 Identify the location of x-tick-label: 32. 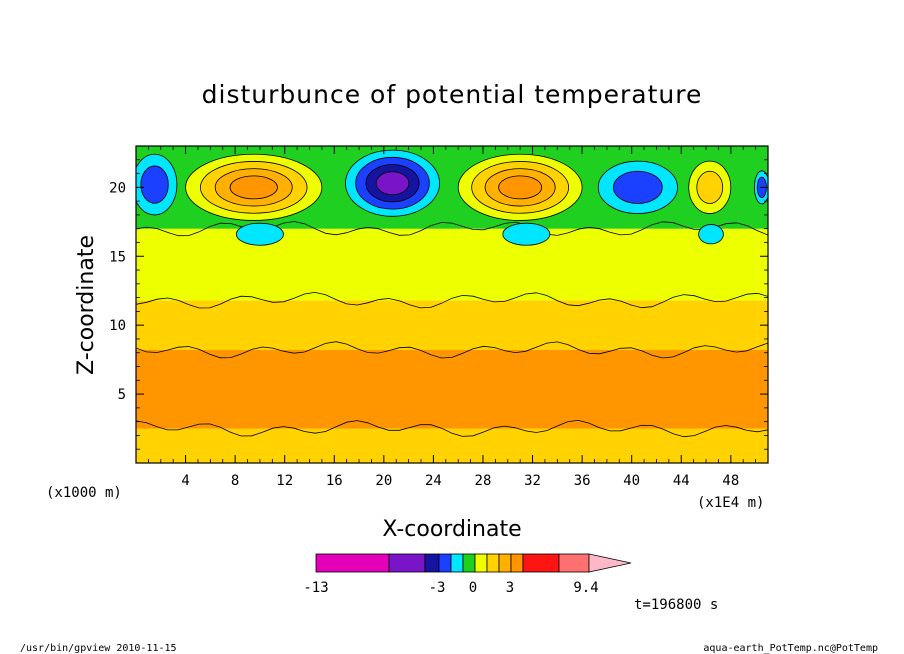
(532, 481).